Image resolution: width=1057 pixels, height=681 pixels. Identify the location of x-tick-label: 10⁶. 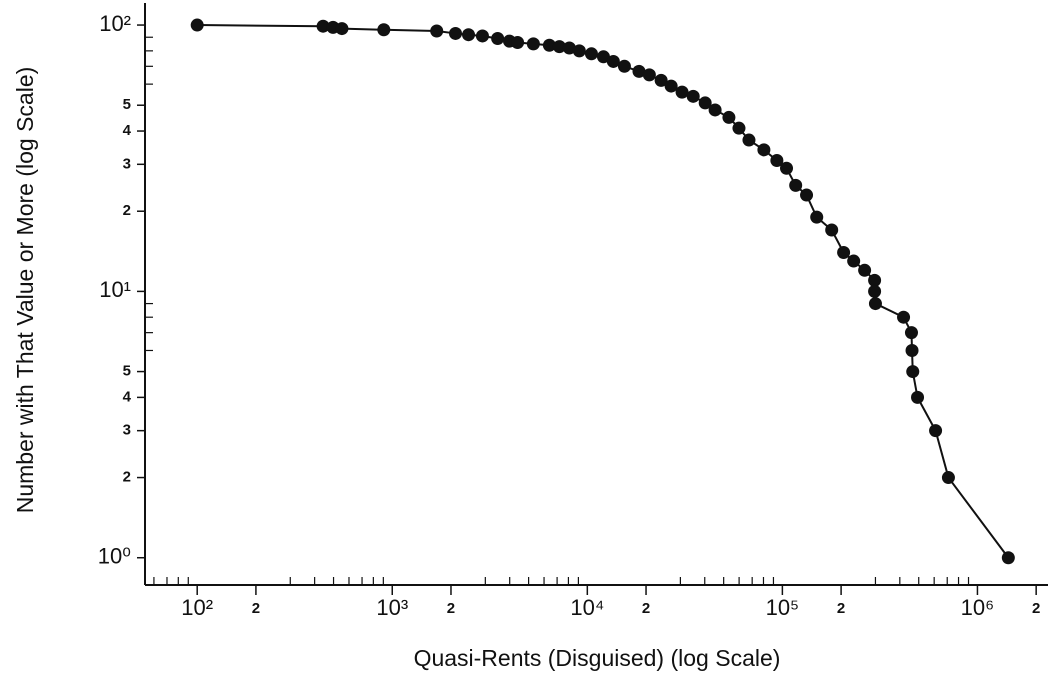
(978, 607).